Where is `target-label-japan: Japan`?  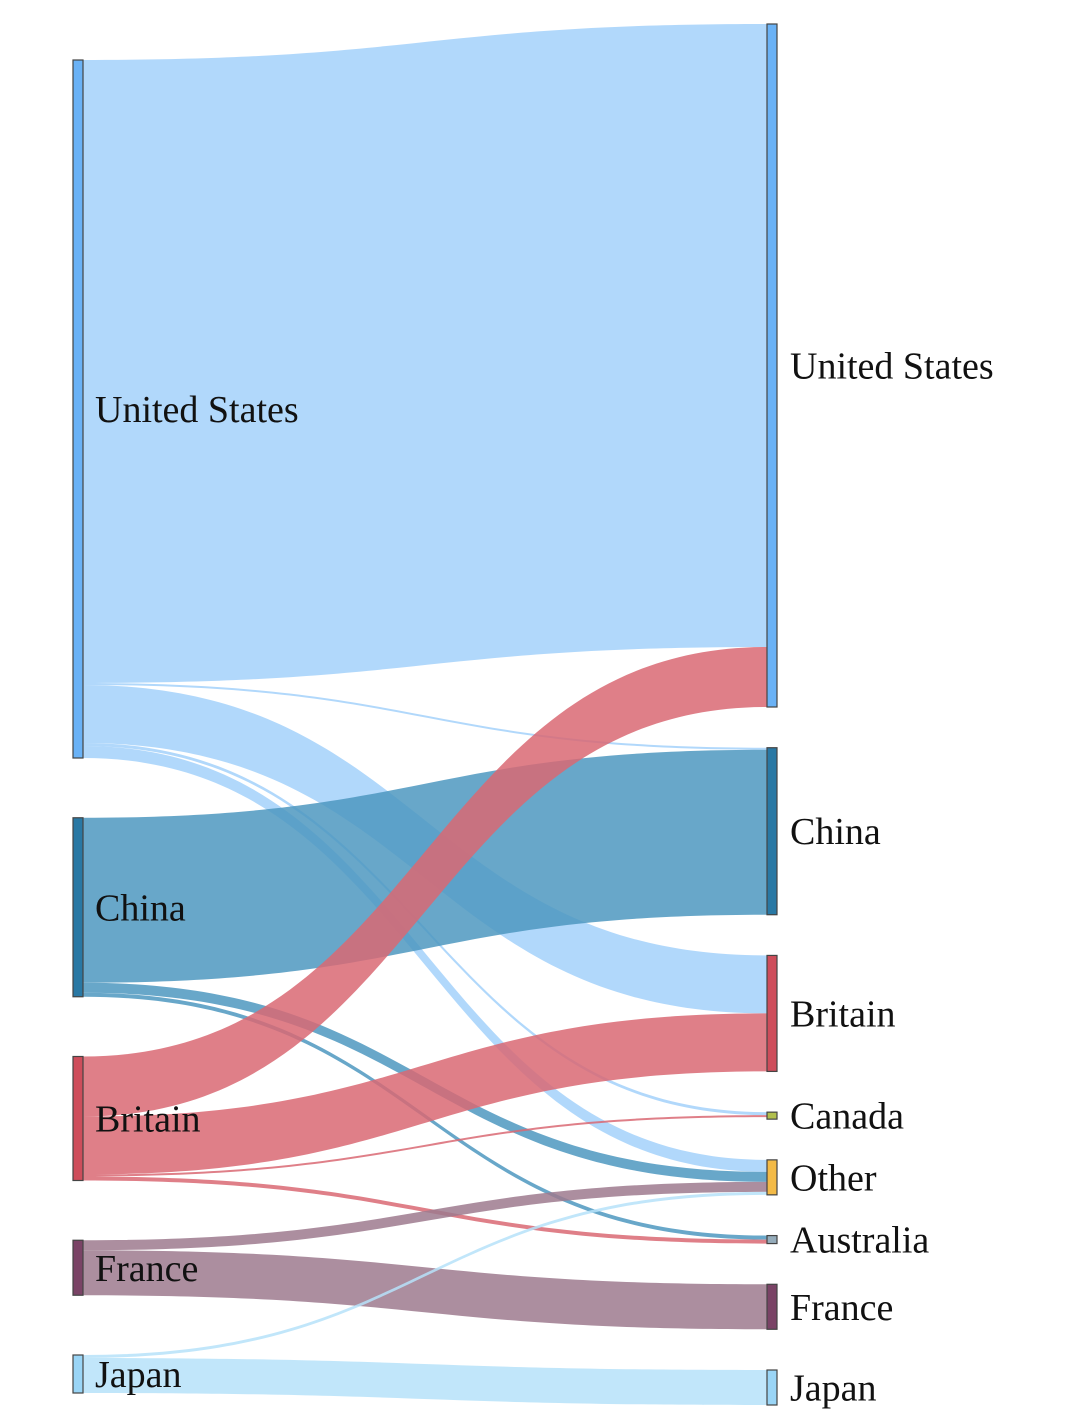
target-label-japan: Japan is located at coordinates (833, 1389).